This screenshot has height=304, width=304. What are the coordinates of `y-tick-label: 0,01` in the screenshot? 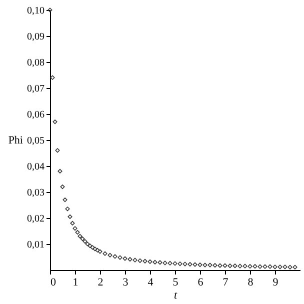 It's located at (35, 245).